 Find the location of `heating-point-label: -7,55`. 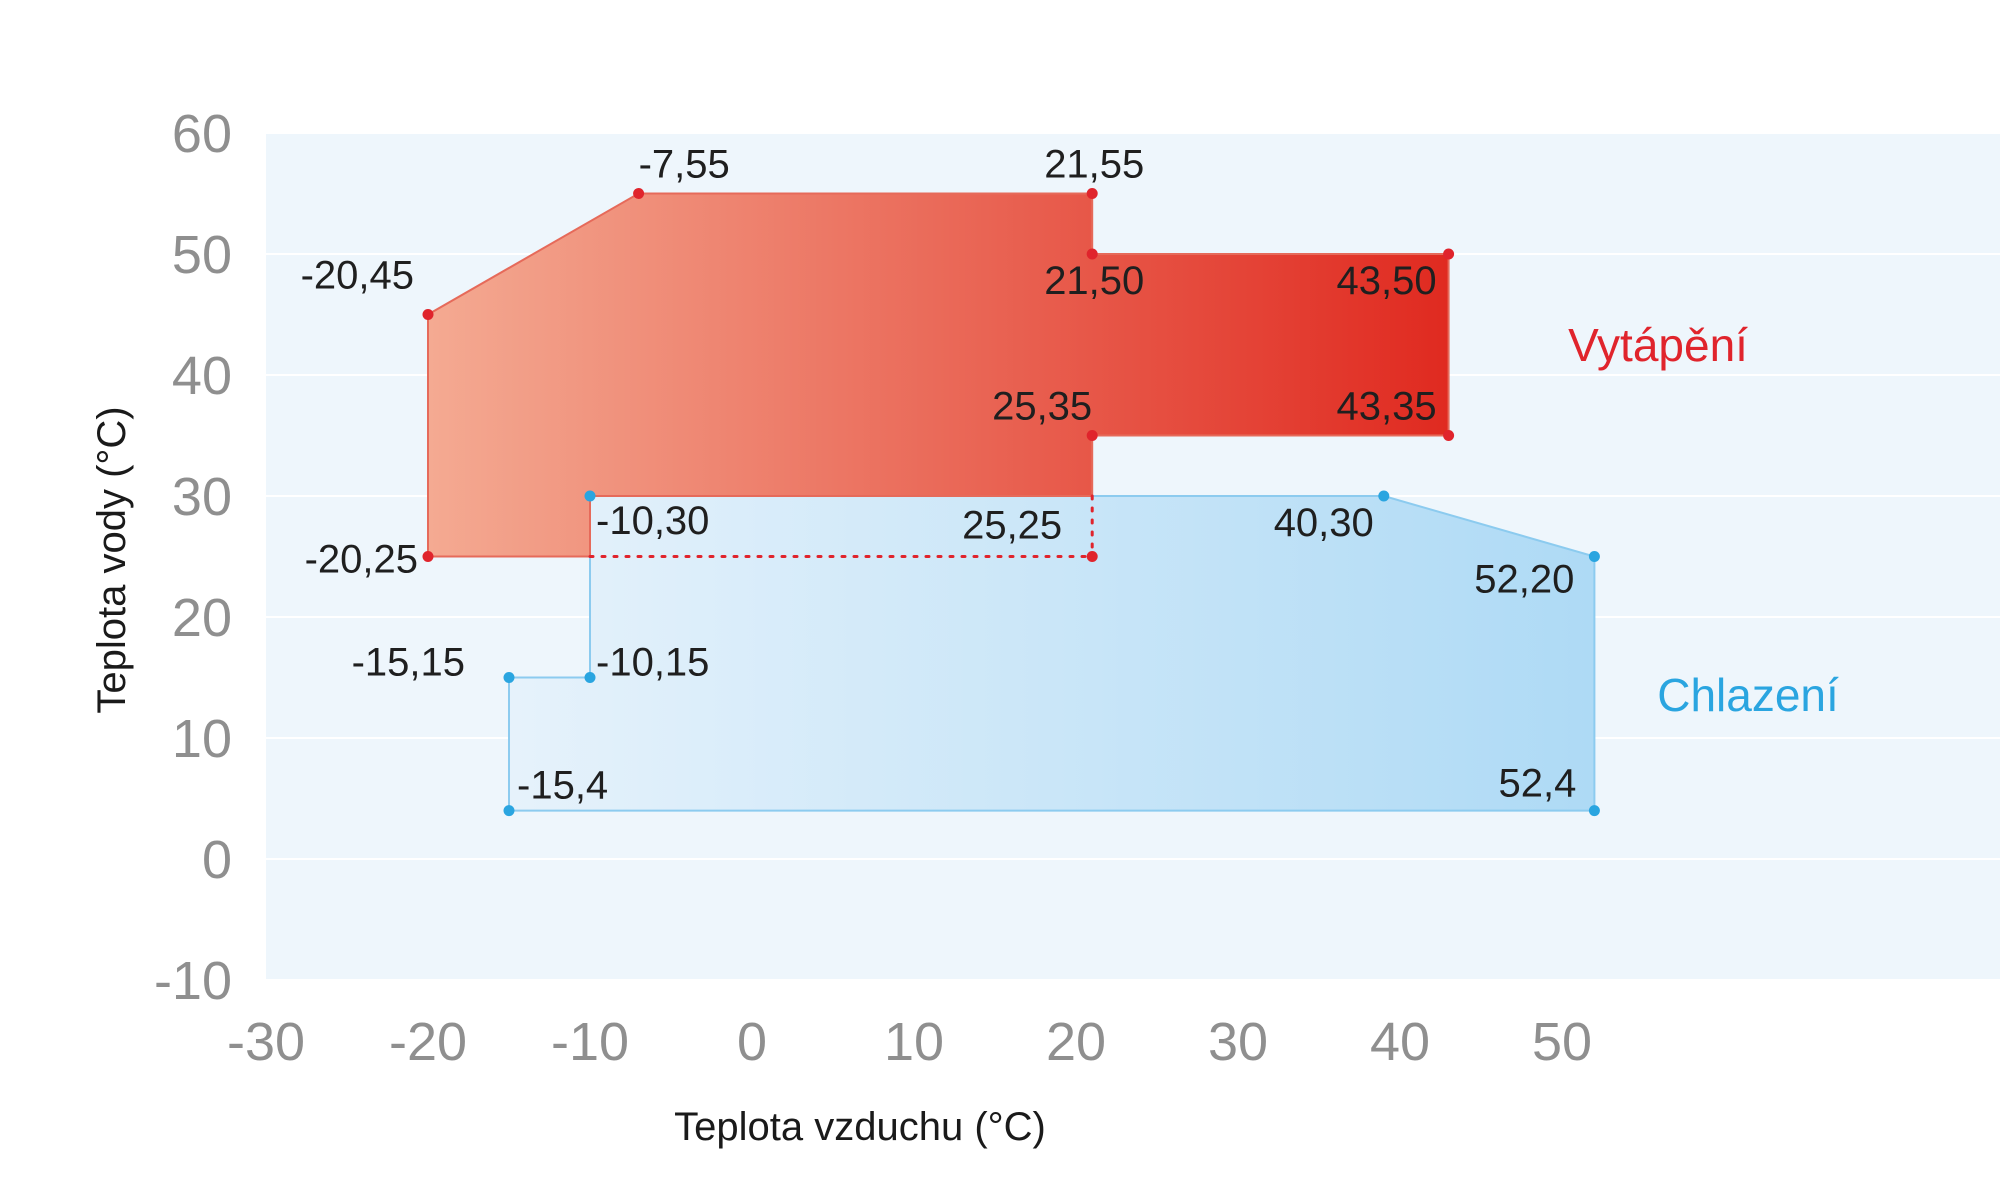

heating-point-label: -7,55 is located at coordinates (684, 165).